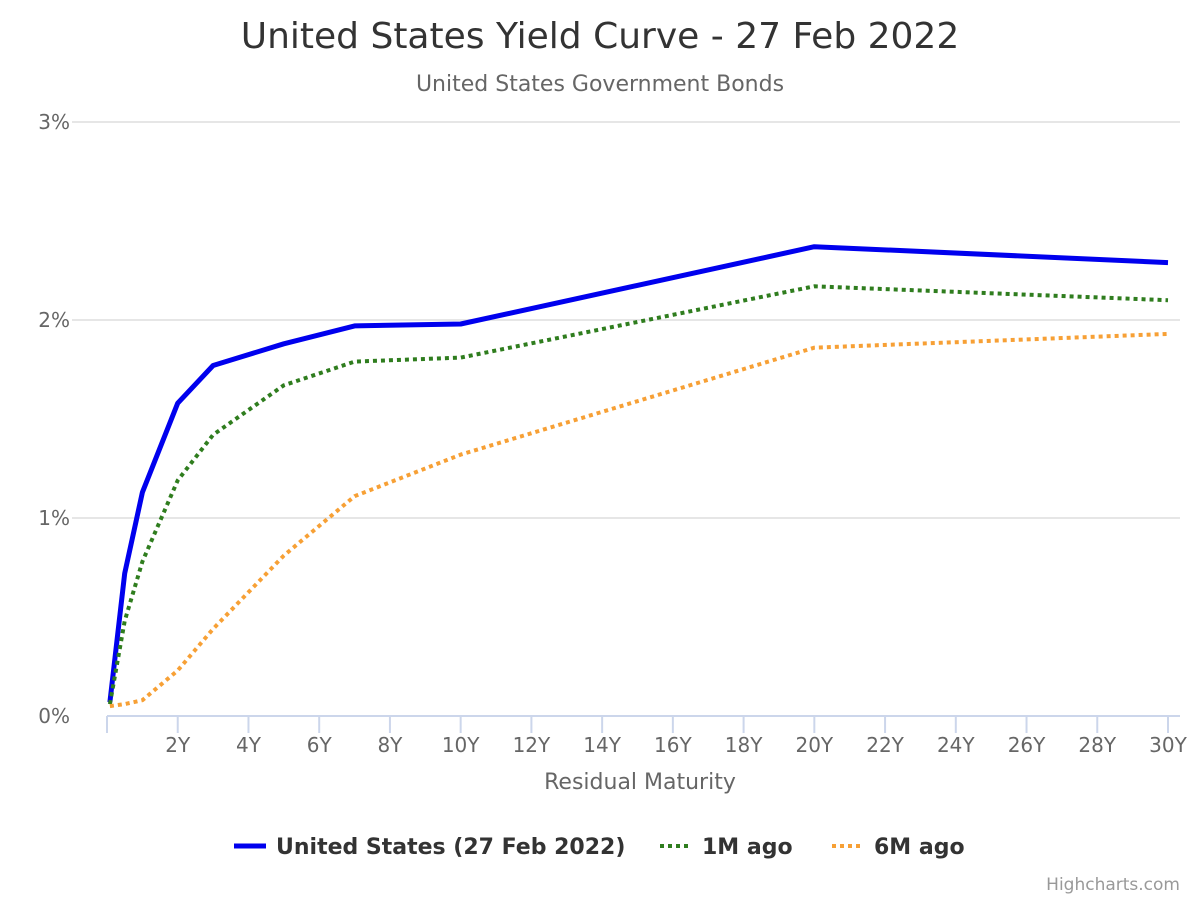  What do you see at coordinates (600, 36) in the screenshot?
I see `chart-title: United States Yield Curve - 27 Feb 2022` at bounding box center [600, 36].